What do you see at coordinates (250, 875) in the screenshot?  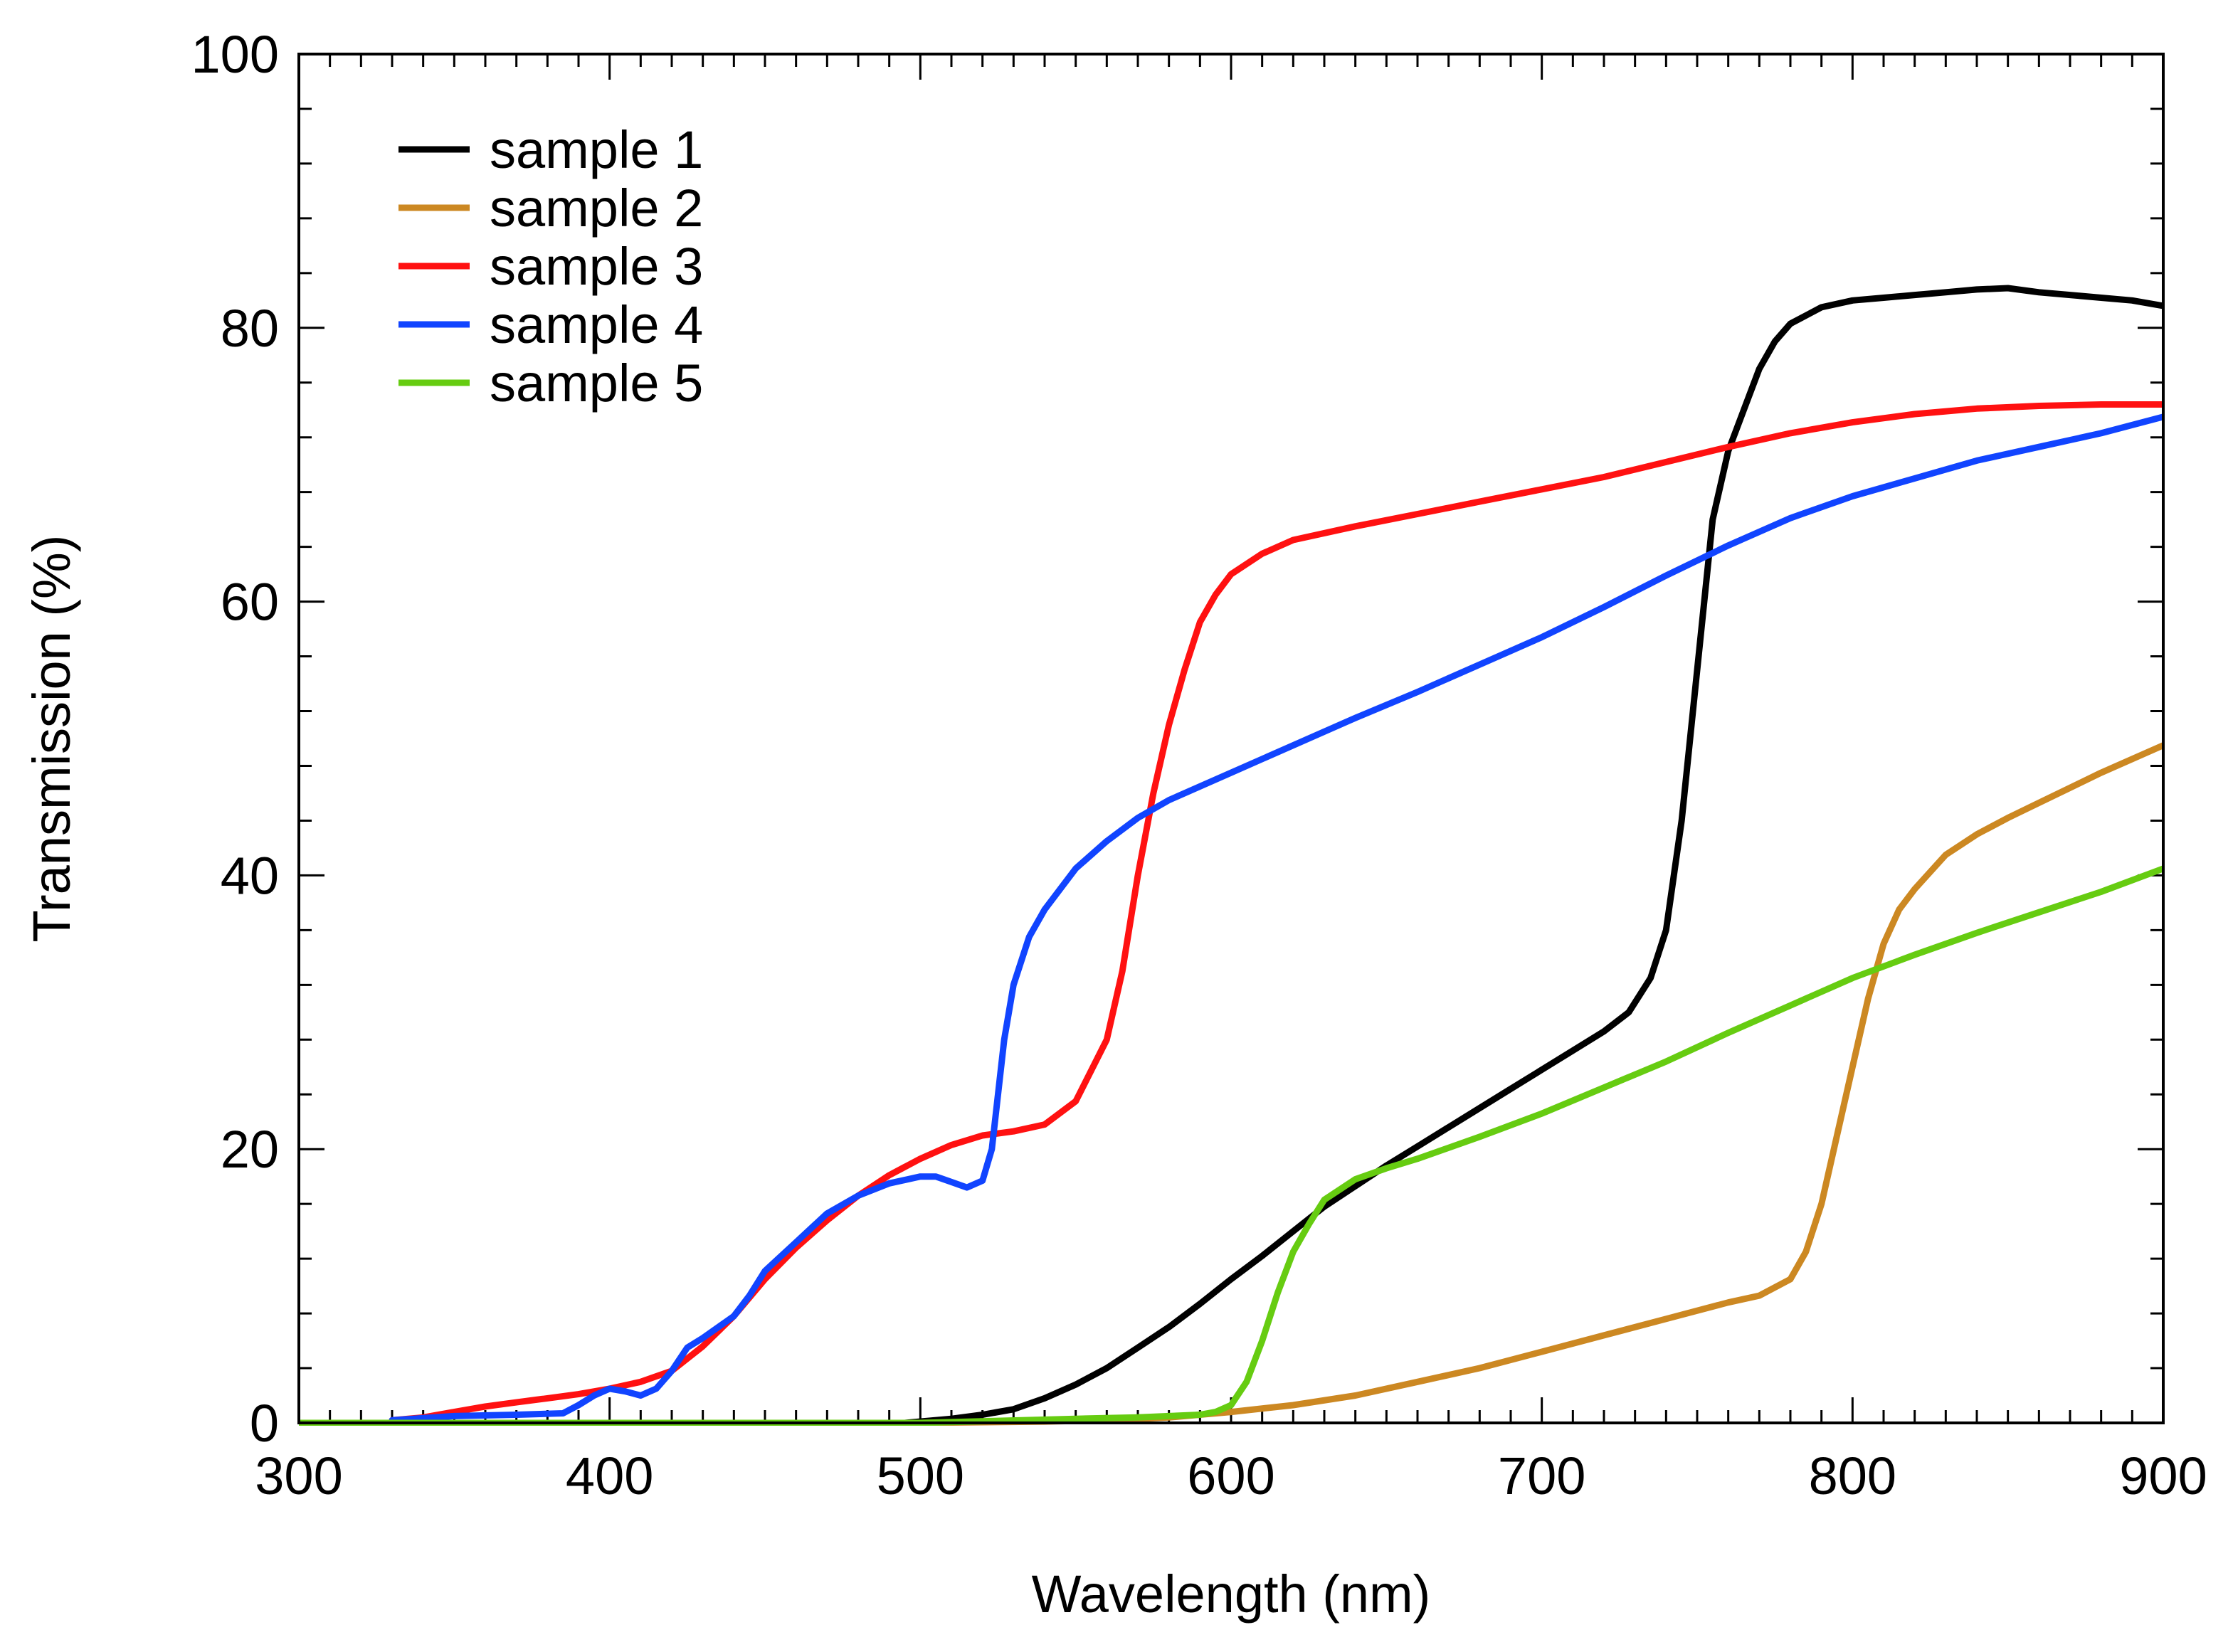 I see `y-tick-label: 40` at bounding box center [250, 875].